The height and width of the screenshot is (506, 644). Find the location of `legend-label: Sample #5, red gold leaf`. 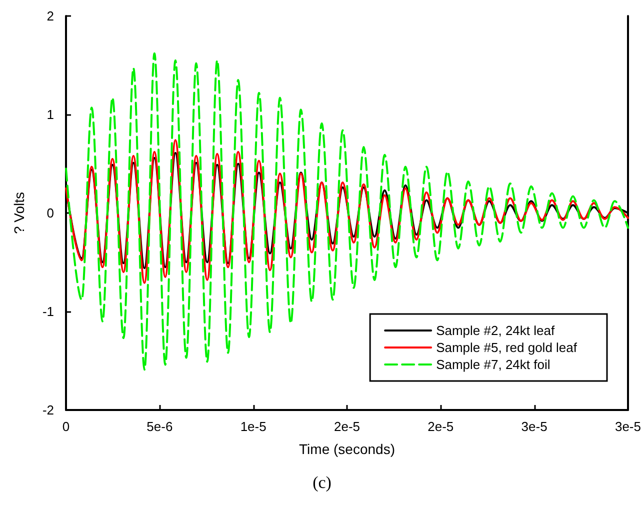

legend-label: Sample #5, red gold leaf is located at coordinates (507, 347).